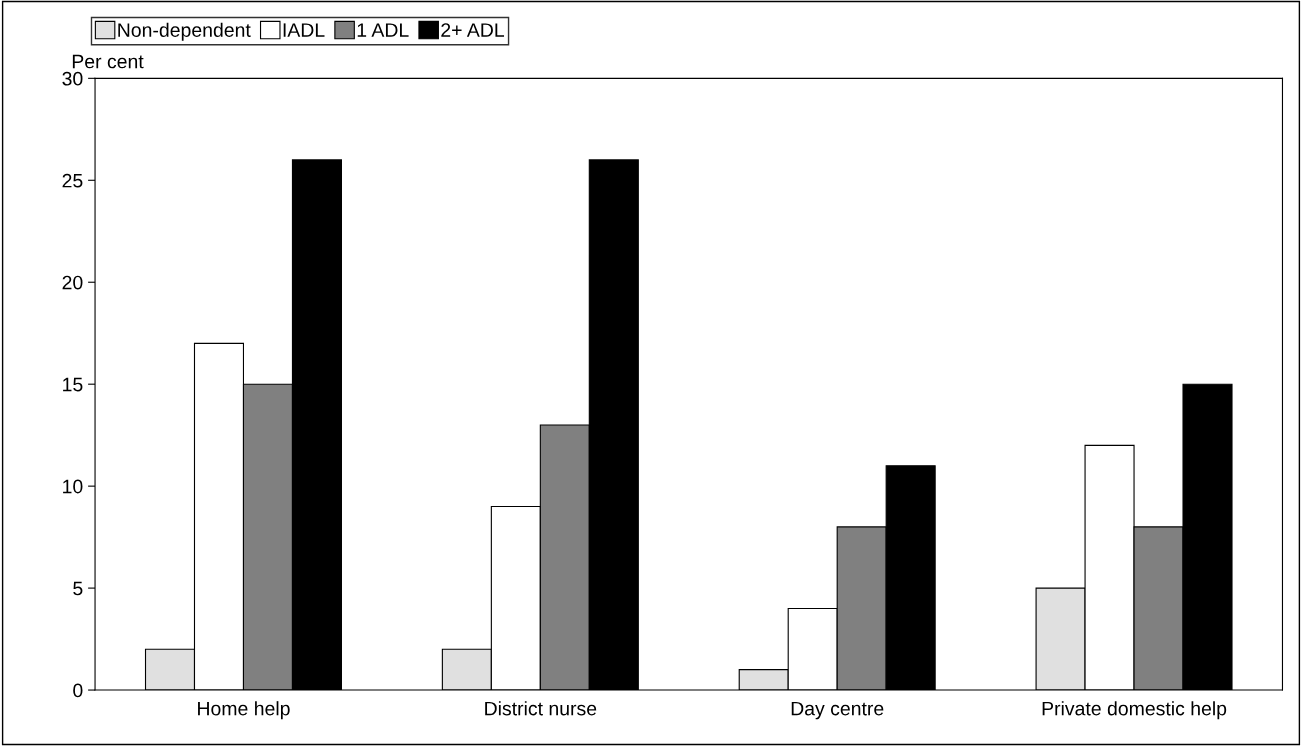 The width and height of the screenshot is (1302, 746). What do you see at coordinates (72, 180) in the screenshot?
I see `y-tick-label: 25` at bounding box center [72, 180].